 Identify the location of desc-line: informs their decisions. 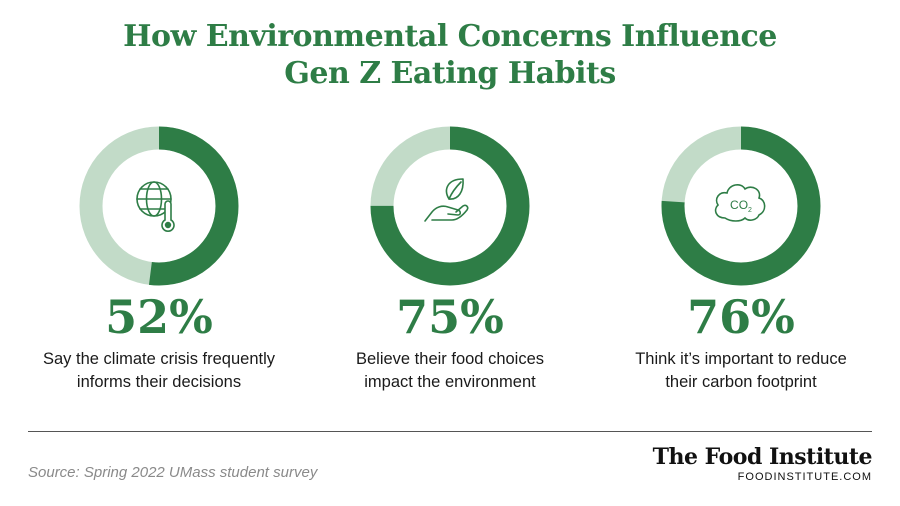
(159, 382).